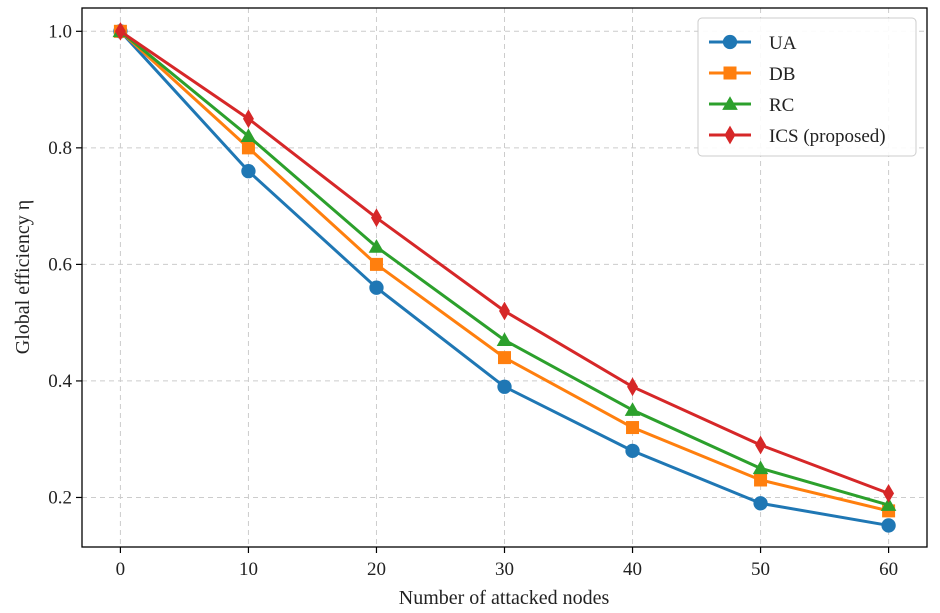 The width and height of the screenshot is (940, 613). I want to click on legend-label: DB, so click(782, 74).